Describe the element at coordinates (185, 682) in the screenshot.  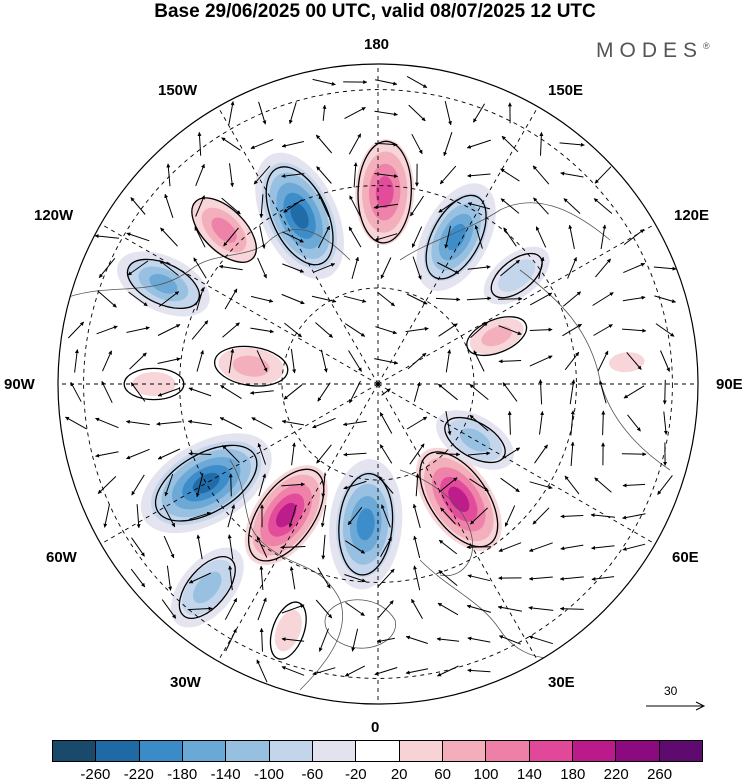
I see `lon-label-30w: 30W` at that location.